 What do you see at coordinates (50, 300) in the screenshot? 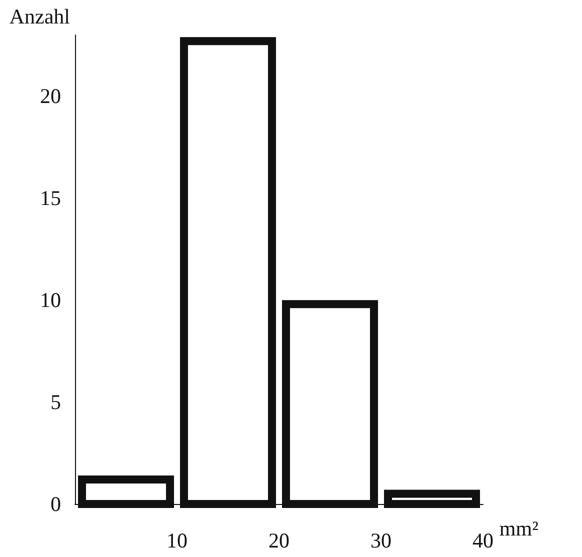
I see `y-tick-label: 10` at bounding box center [50, 300].